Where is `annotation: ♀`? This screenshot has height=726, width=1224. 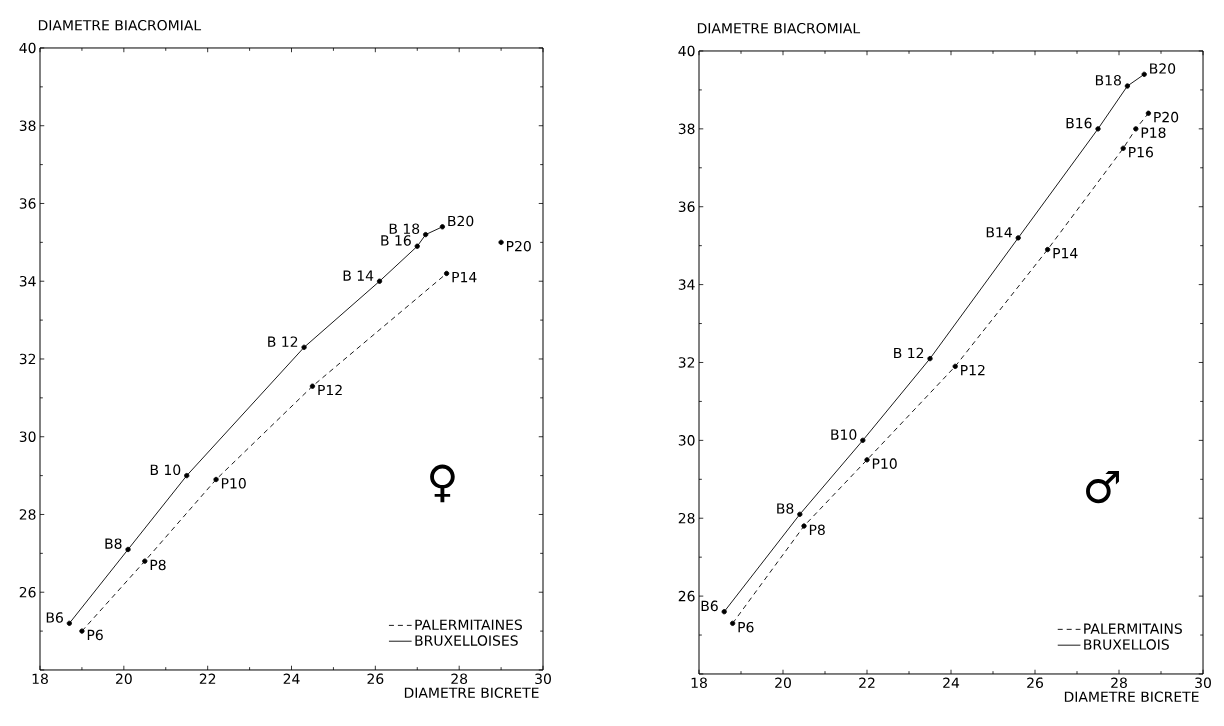
annotation: ♀ is located at coordinates (442, 483).